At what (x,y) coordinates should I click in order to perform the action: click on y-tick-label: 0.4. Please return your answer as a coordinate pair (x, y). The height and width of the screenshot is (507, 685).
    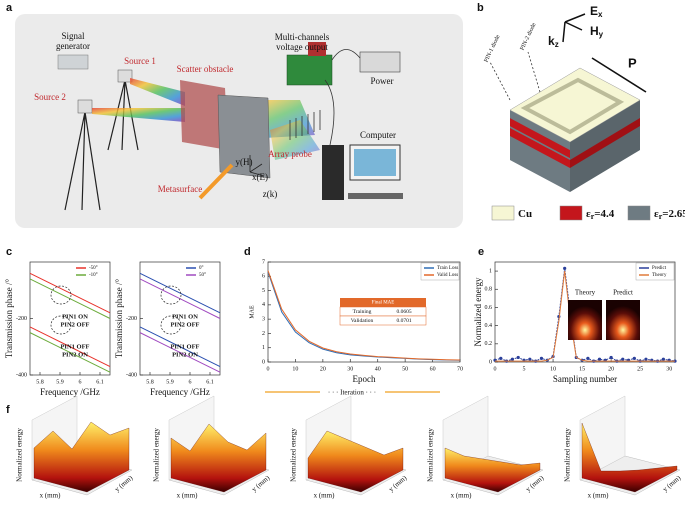
    Looking at the image, I should click on (489, 326).